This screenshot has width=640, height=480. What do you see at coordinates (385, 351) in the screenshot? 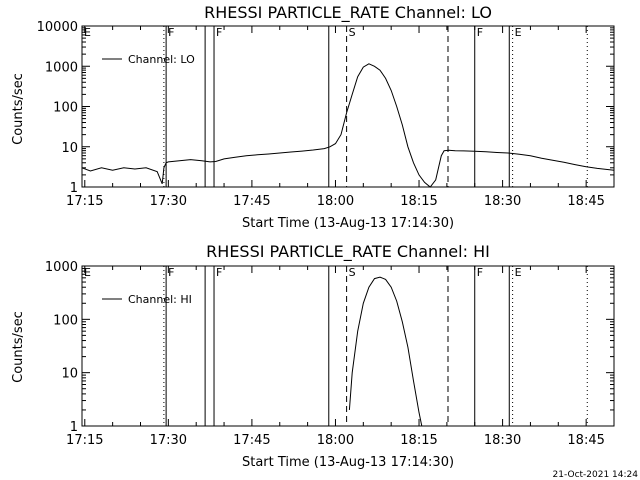
I see `series-line` at bounding box center [385, 351].